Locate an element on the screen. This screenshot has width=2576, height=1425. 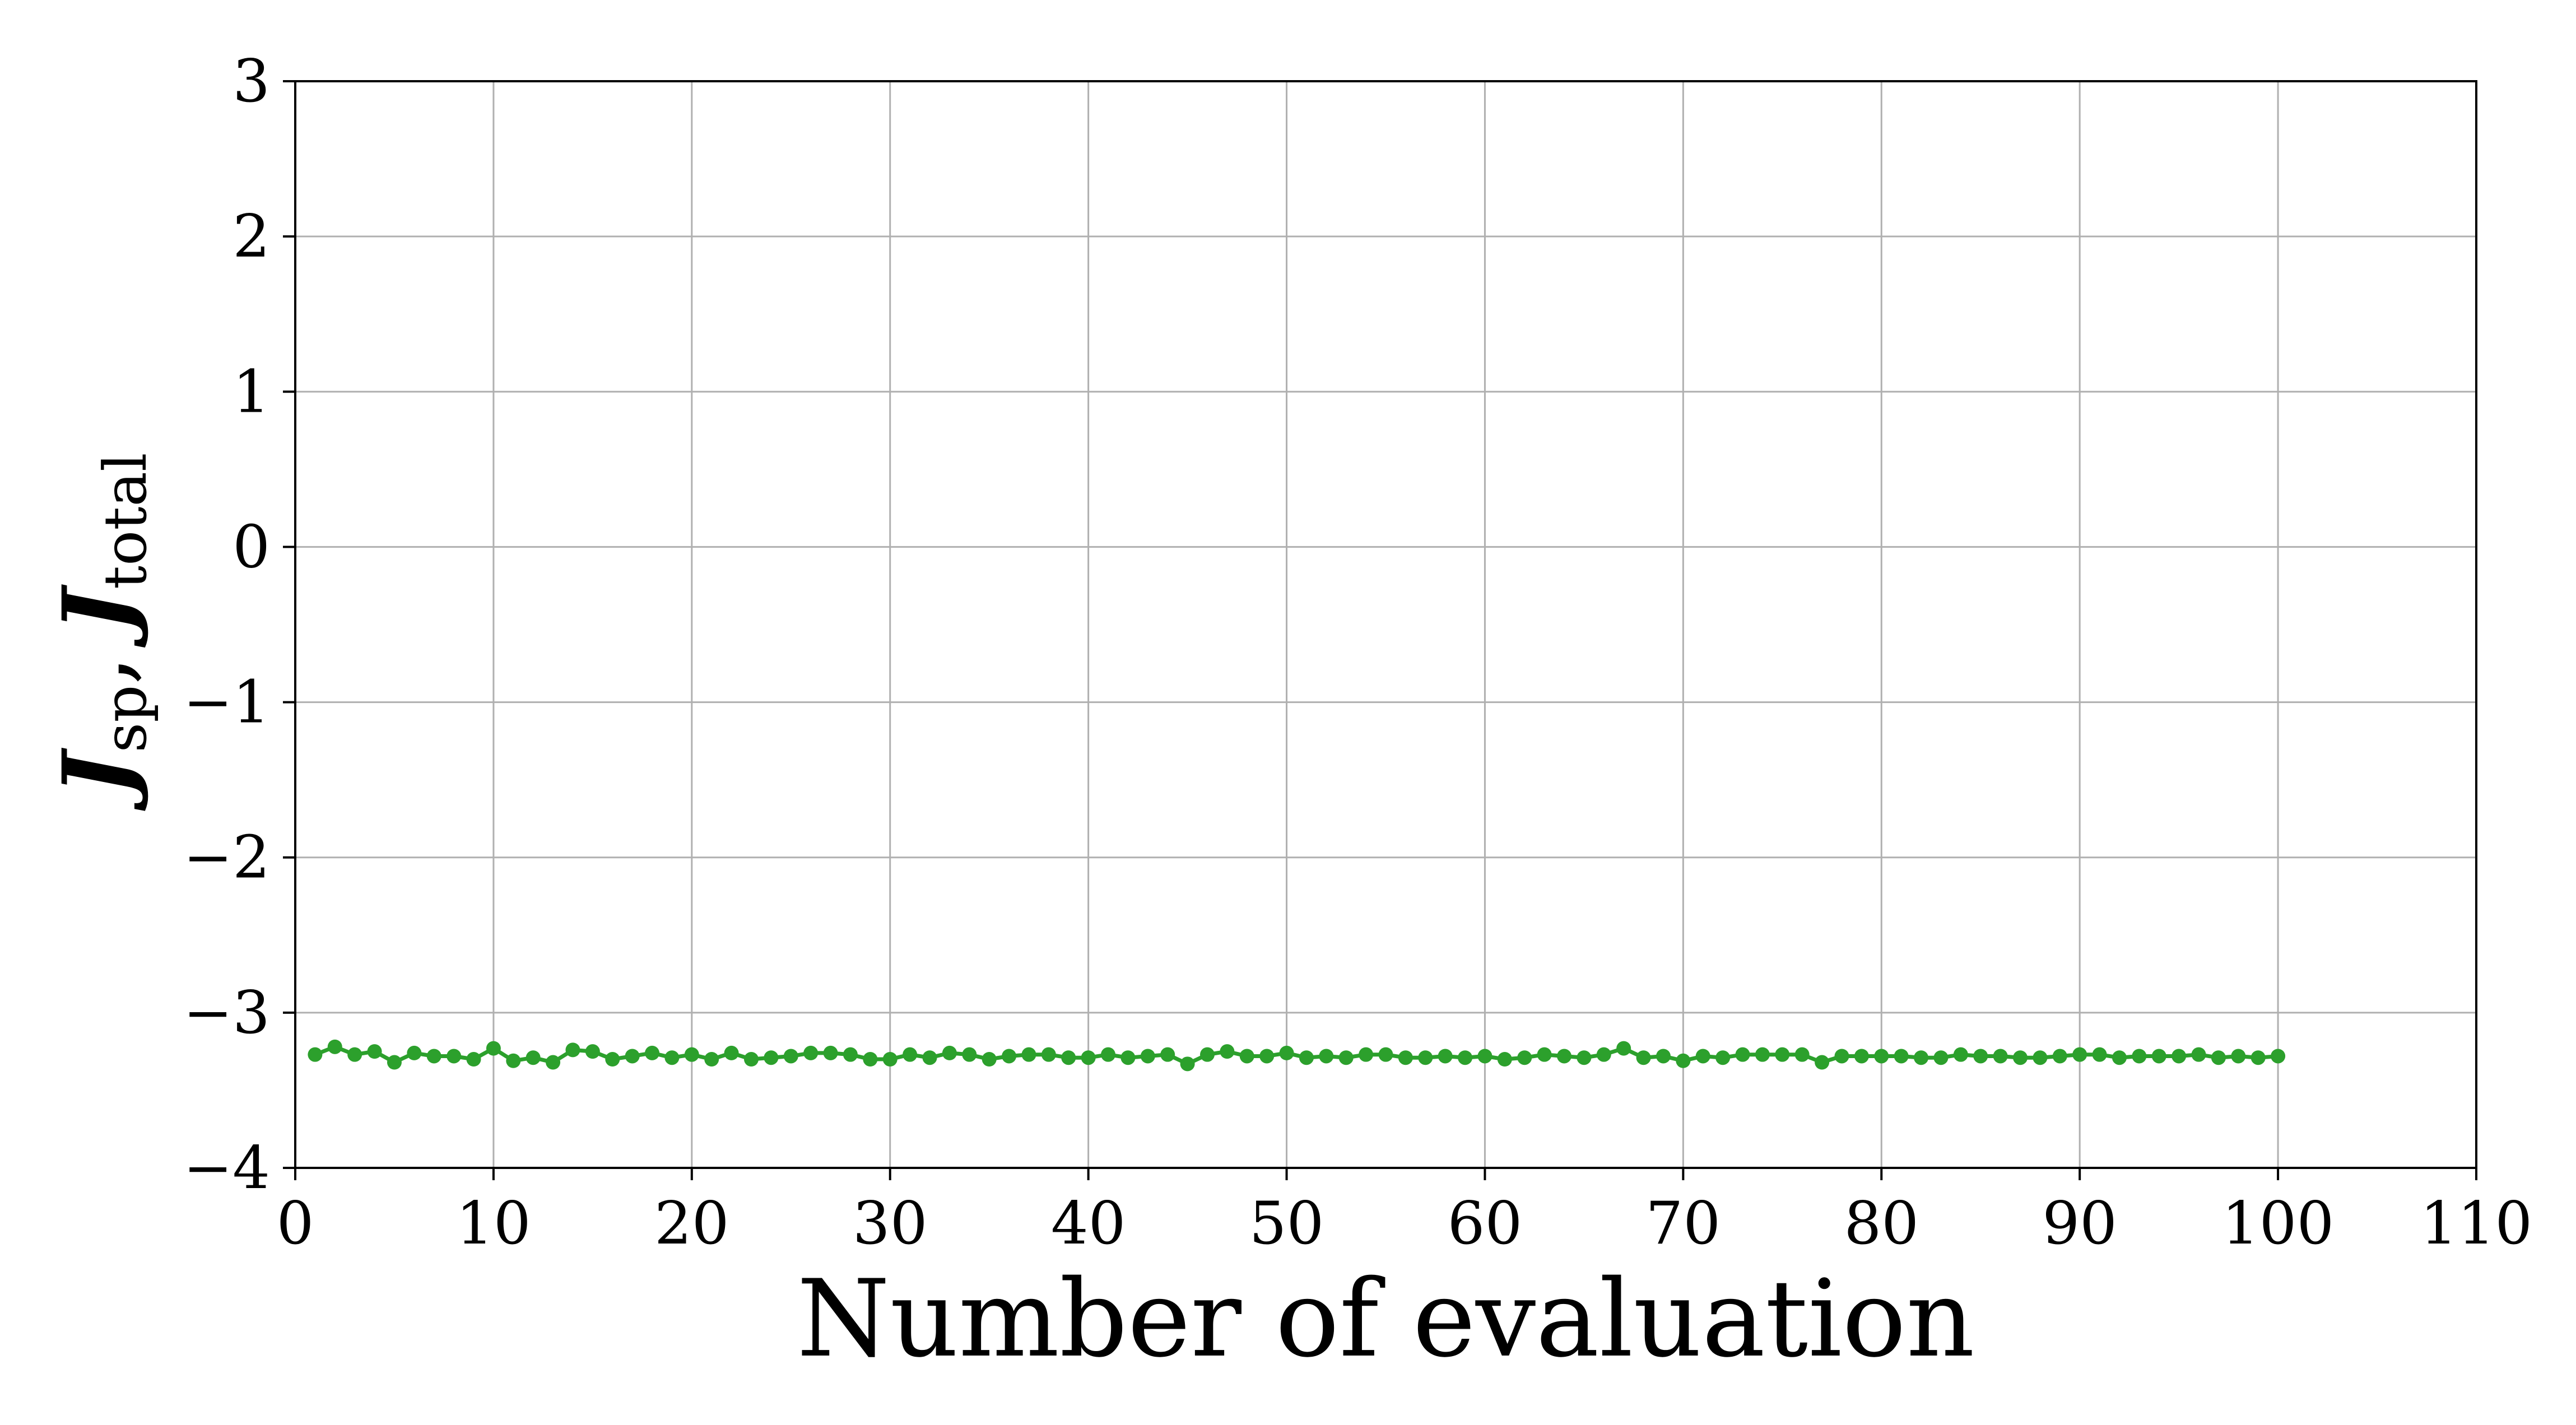
x-tick-label: 50 is located at coordinates (1286, 1223).